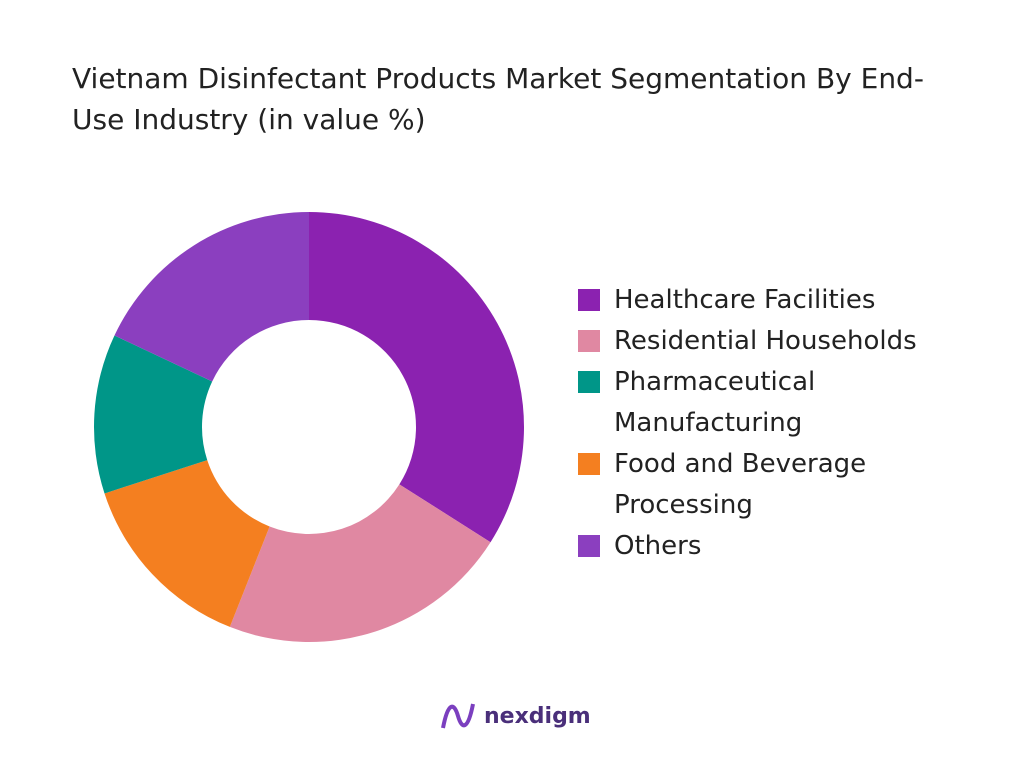 This screenshot has width=1024, height=768. What do you see at coordinates (745, 300) in the screenshot?
I see `legend-label: Healthcare Facilities` at bounding box center [745, 300].